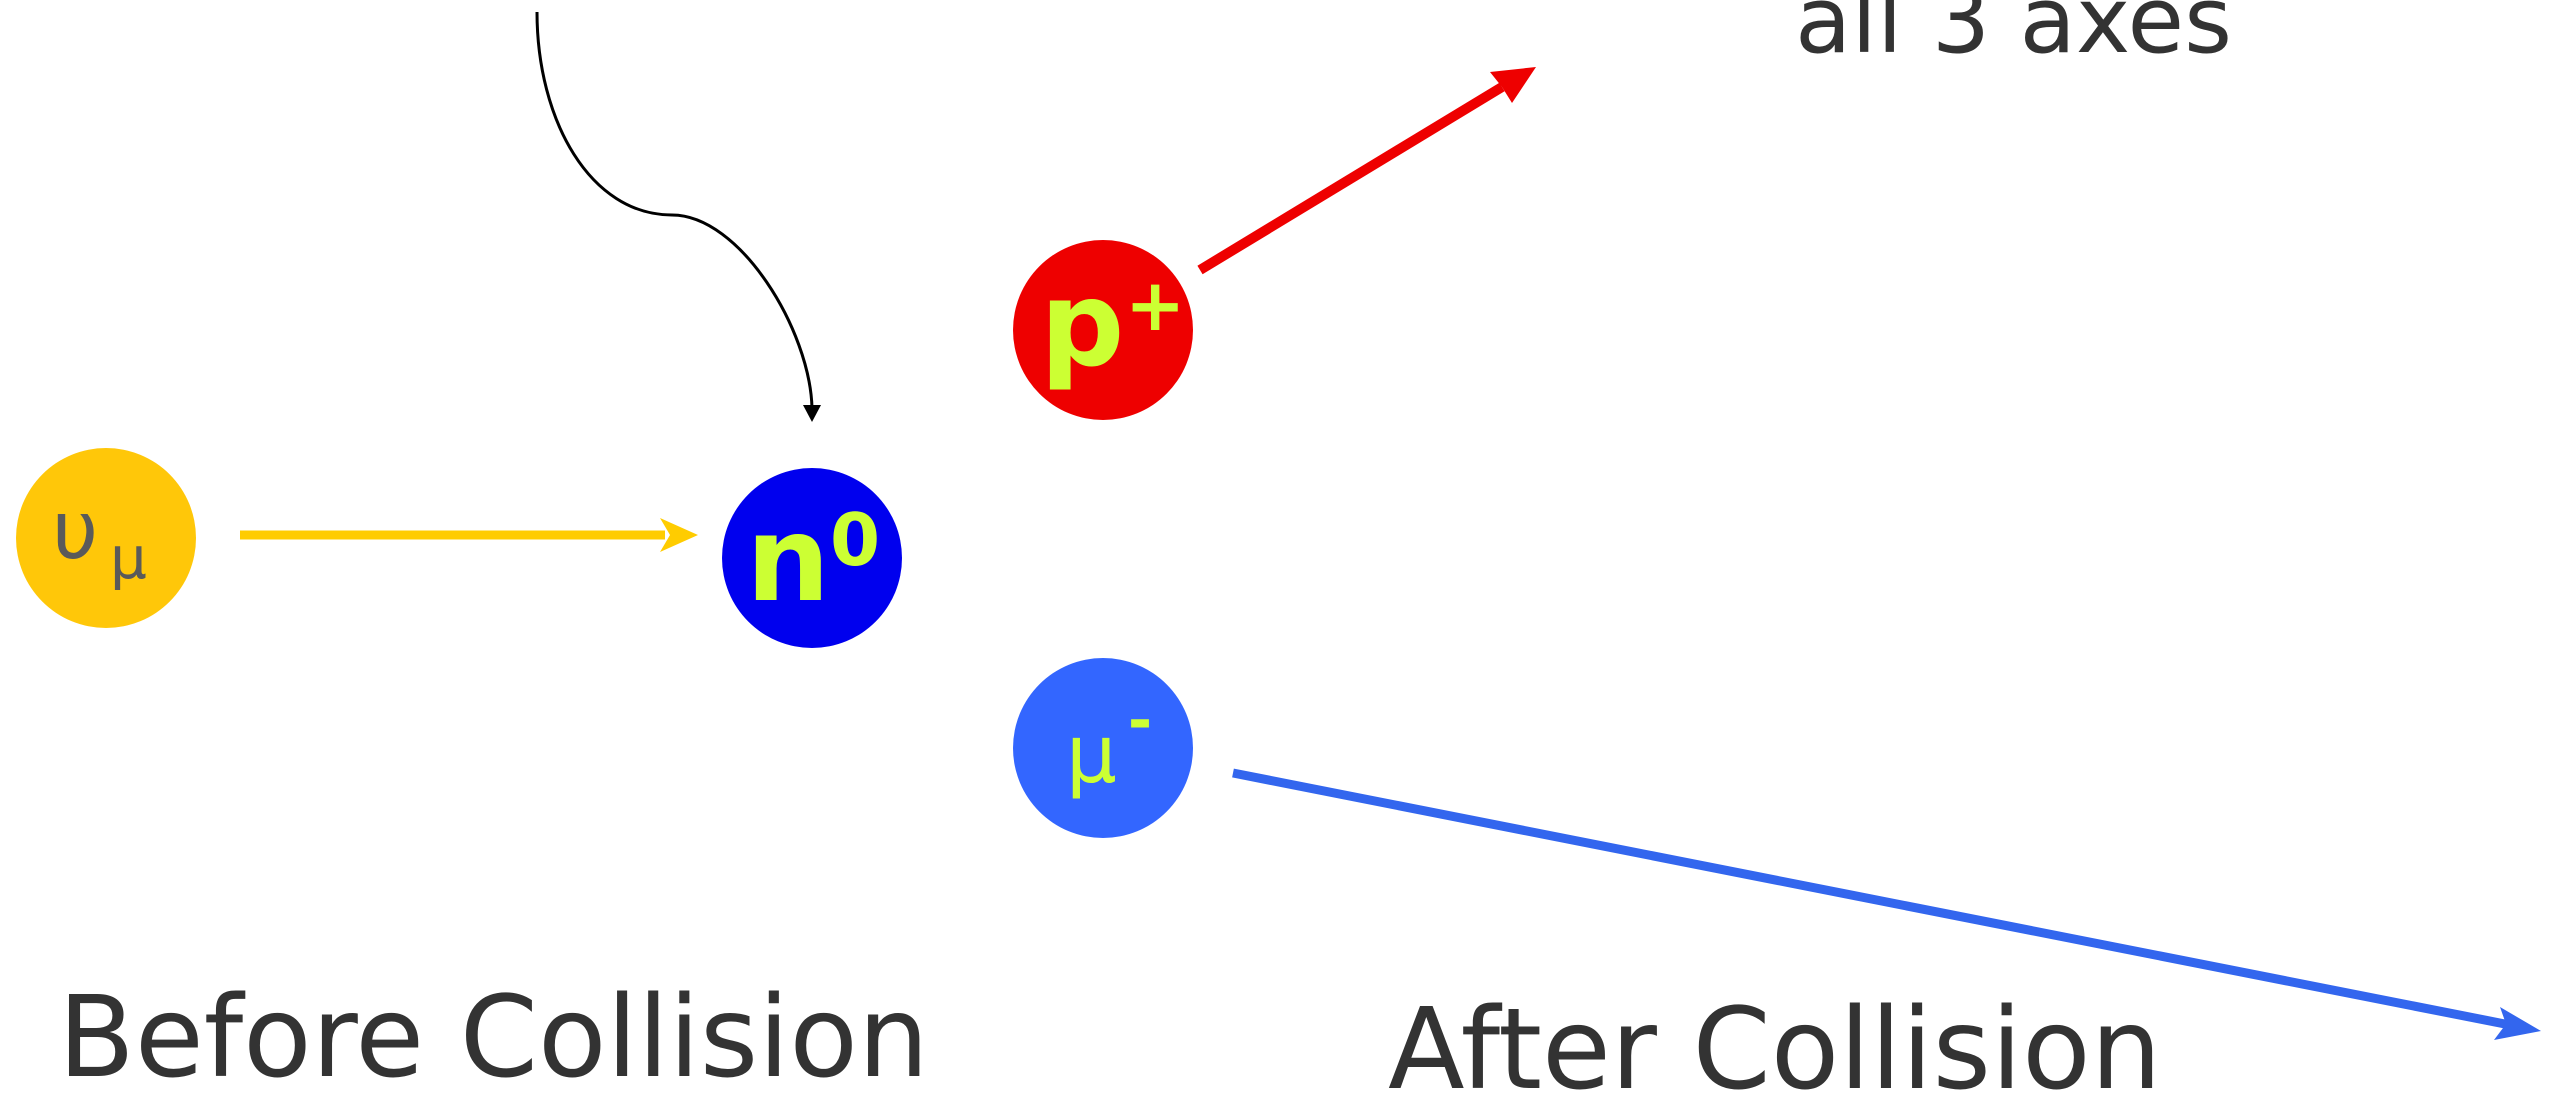 Image resolution: width=2556 pixels, height=1093 pixels. Describe the element at coordinates (493, 1033) in the screenshot. I see `caption-before: Before Collision` at that location.